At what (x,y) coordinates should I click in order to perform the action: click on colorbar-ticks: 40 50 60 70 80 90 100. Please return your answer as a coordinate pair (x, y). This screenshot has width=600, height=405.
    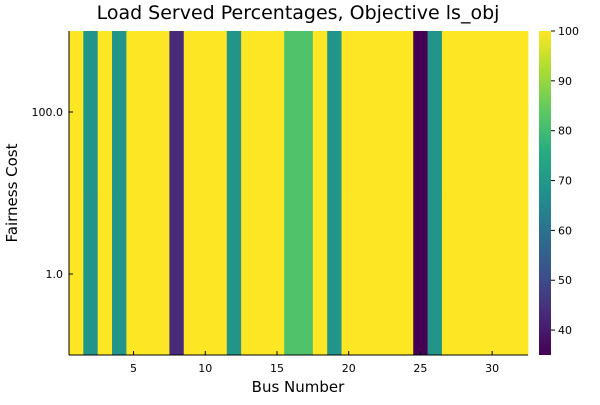
    Looking at the image, I should click on (565, 181).